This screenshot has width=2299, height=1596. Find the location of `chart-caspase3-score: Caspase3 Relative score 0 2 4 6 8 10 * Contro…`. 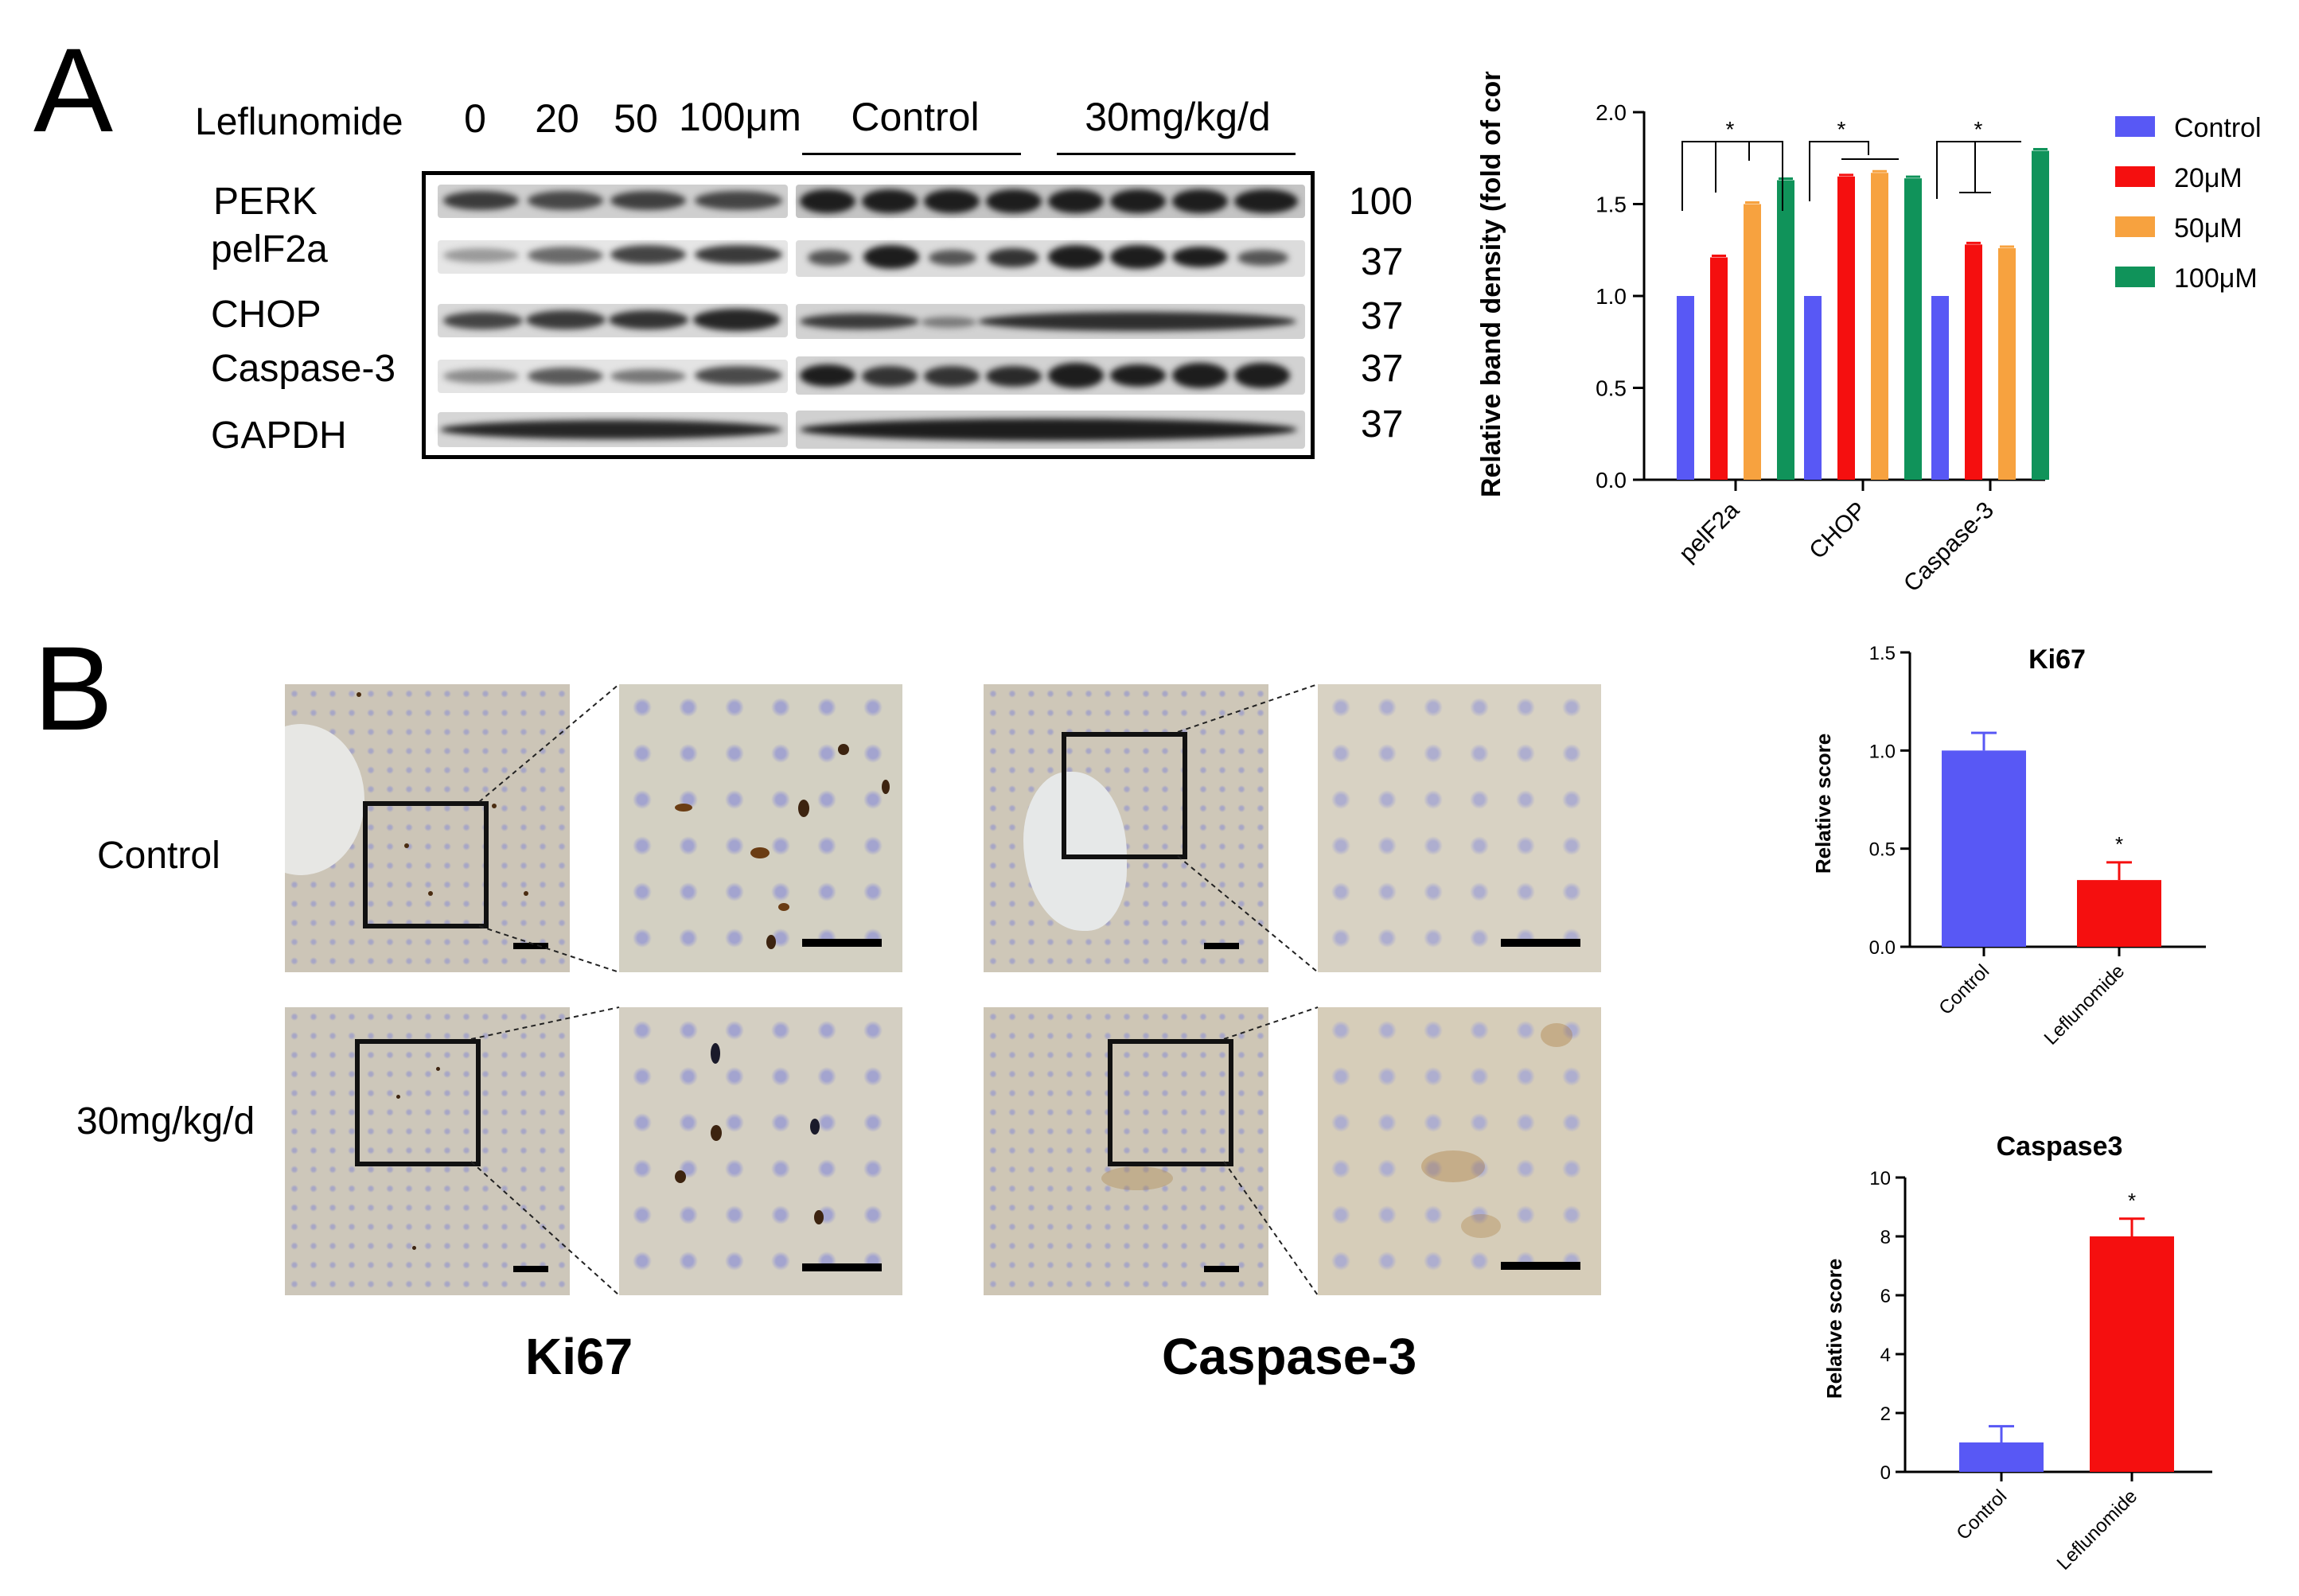

chart-caspase3-score: Caspase3 Relative score 0 2 4 6 8 10 * Contro… is located at coordinates (2017, 1353).